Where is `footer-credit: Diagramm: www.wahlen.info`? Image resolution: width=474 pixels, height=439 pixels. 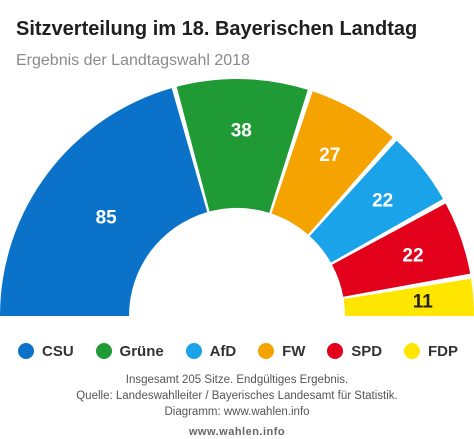 footer-credit: Diagramm: www.wahlen.info is located at coordinates (237, 412).